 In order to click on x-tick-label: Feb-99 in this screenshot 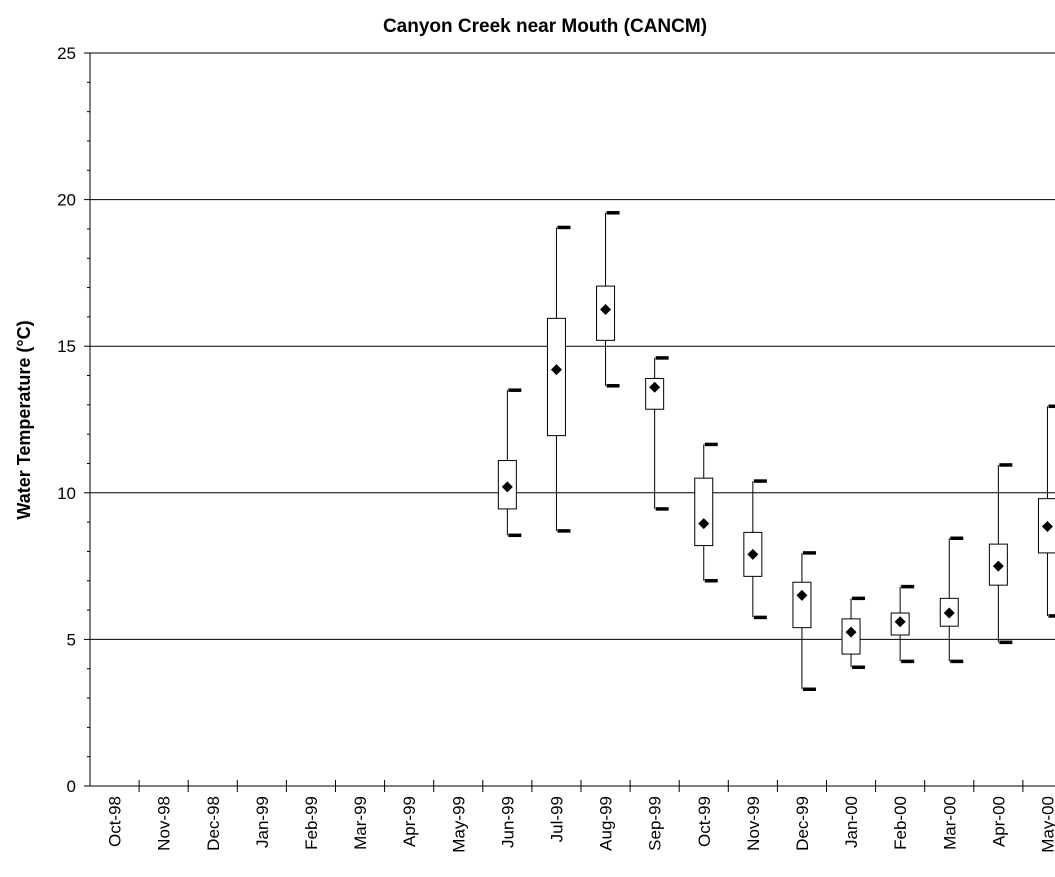, I will do `click(311, 823)`.